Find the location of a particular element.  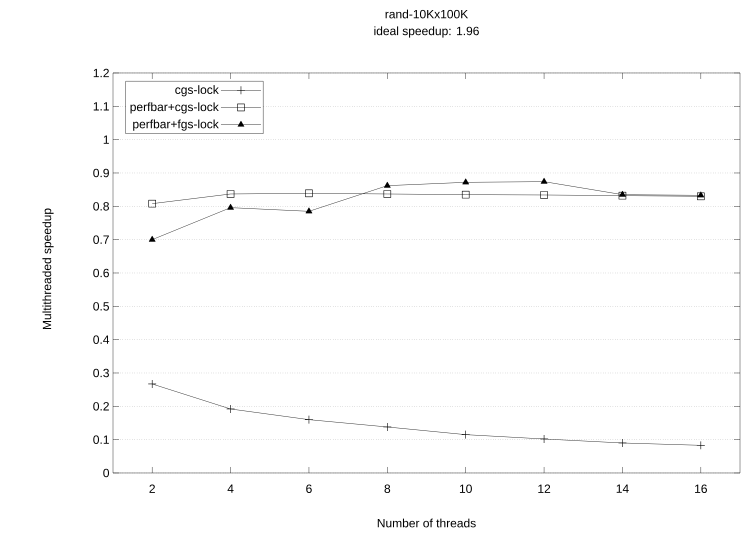

x-tick-label: 12 is located at coordinates (544, 488).